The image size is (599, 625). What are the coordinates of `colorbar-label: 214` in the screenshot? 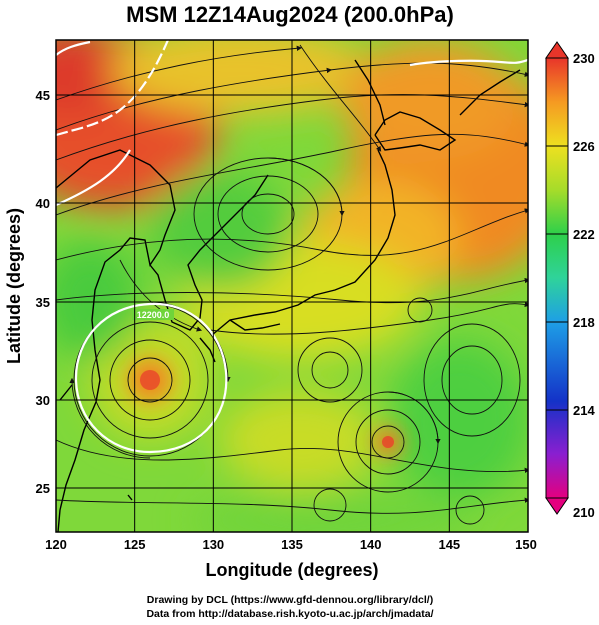 It's located at (584, 410).